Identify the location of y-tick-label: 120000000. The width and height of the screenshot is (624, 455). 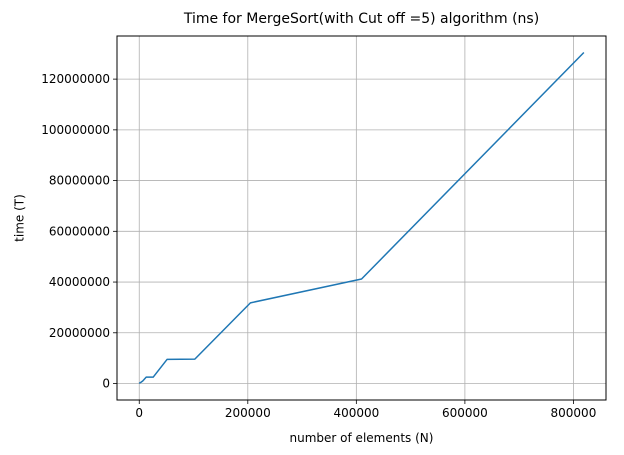
(75, 79).